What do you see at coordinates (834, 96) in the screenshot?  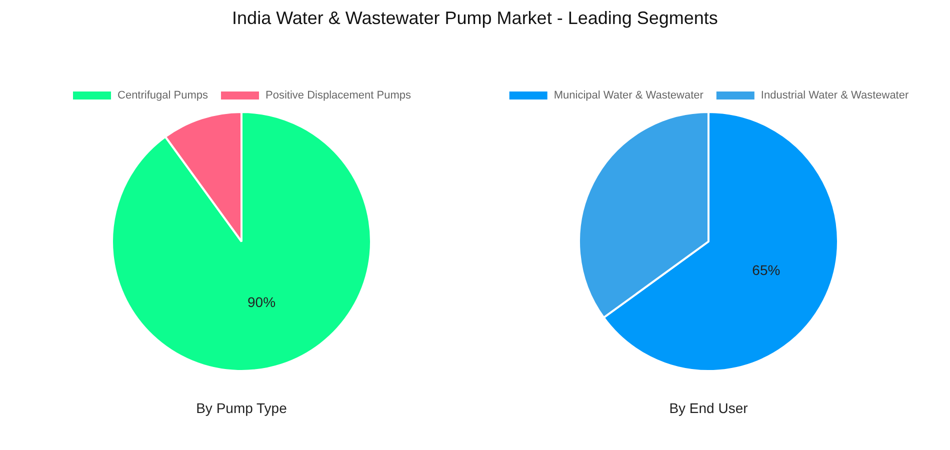 I see `legend-label: Industrial Water & Wastewater` at bounding box center [834, 96].